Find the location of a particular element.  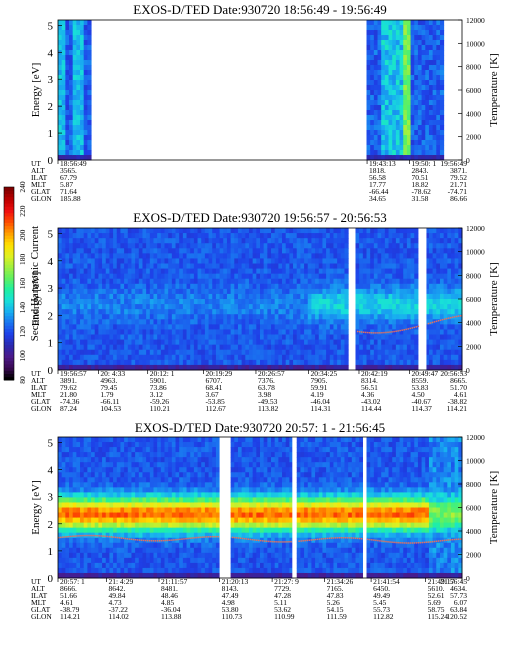

orbit-value: 67.79 is located at coordinates (68, 177).